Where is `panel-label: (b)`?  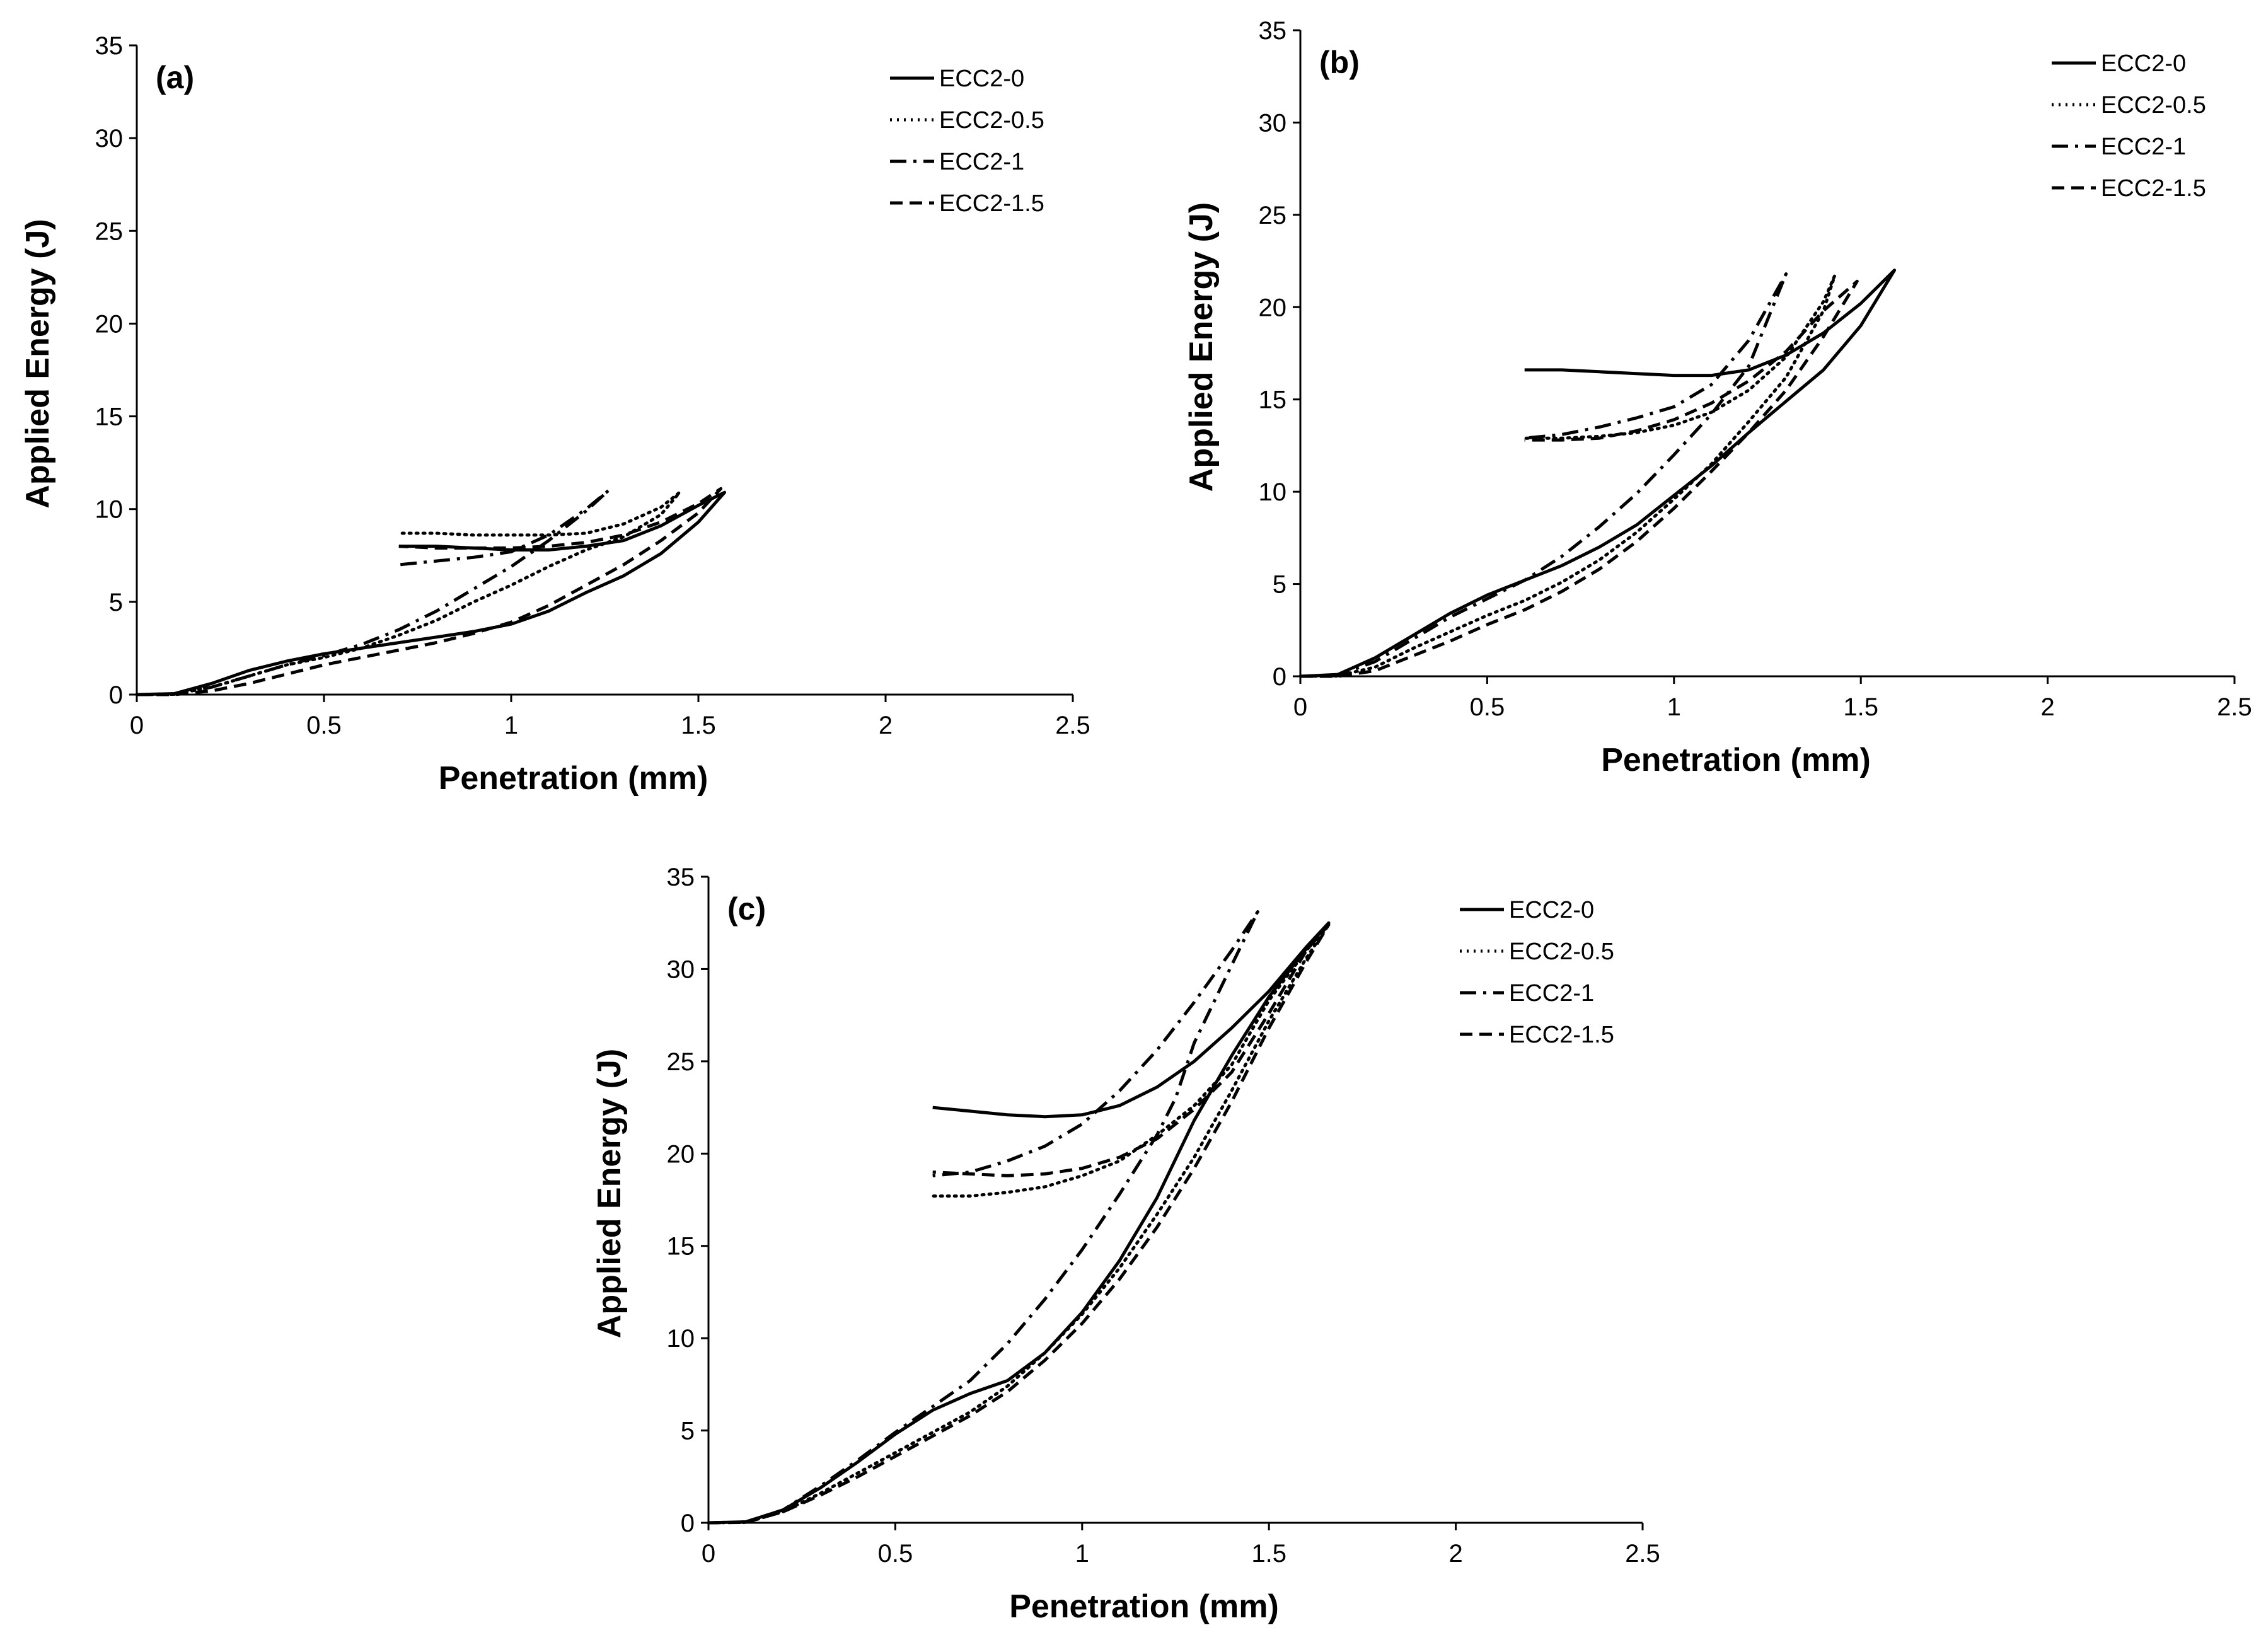 panel-label: (b) is located at coordinates (1339, 62).